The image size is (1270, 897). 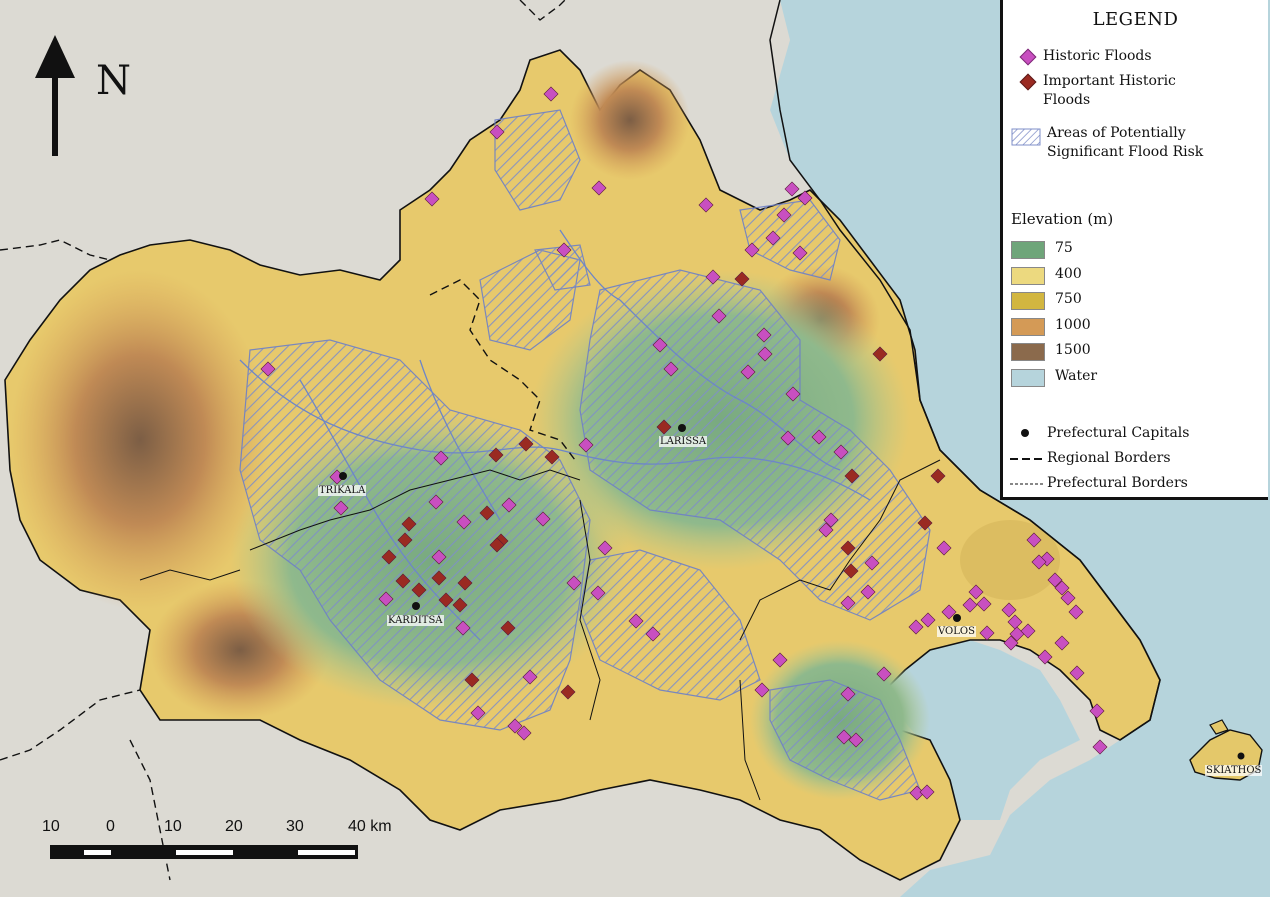 What do you see at coordinates (1028, 82) in the screenshot?
I see `important-flood-symbol` at bounding box center [1028, 82].